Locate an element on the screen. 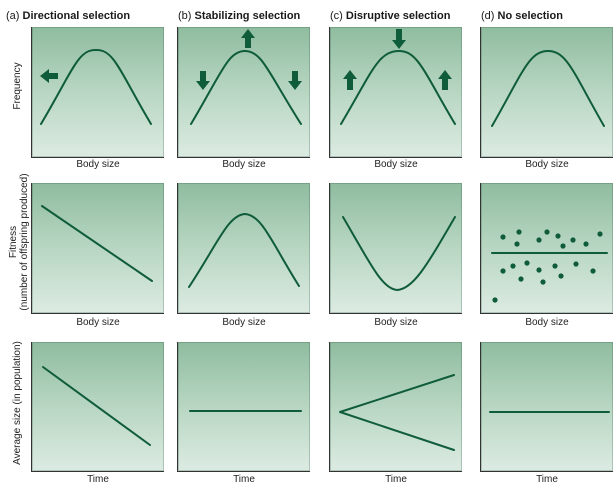  panel-no-selection-frequency is located at coordinates (547, 92).